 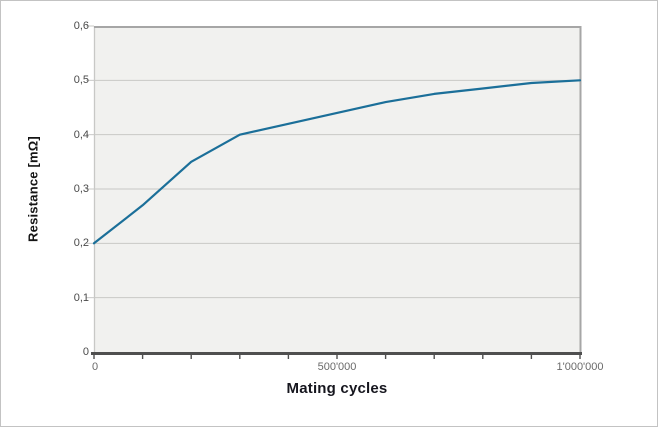 What do you see at coordinates (81, 135) in the screenshot?
I see `y-tick-label: 0,4` at bounding box center [81, 135].